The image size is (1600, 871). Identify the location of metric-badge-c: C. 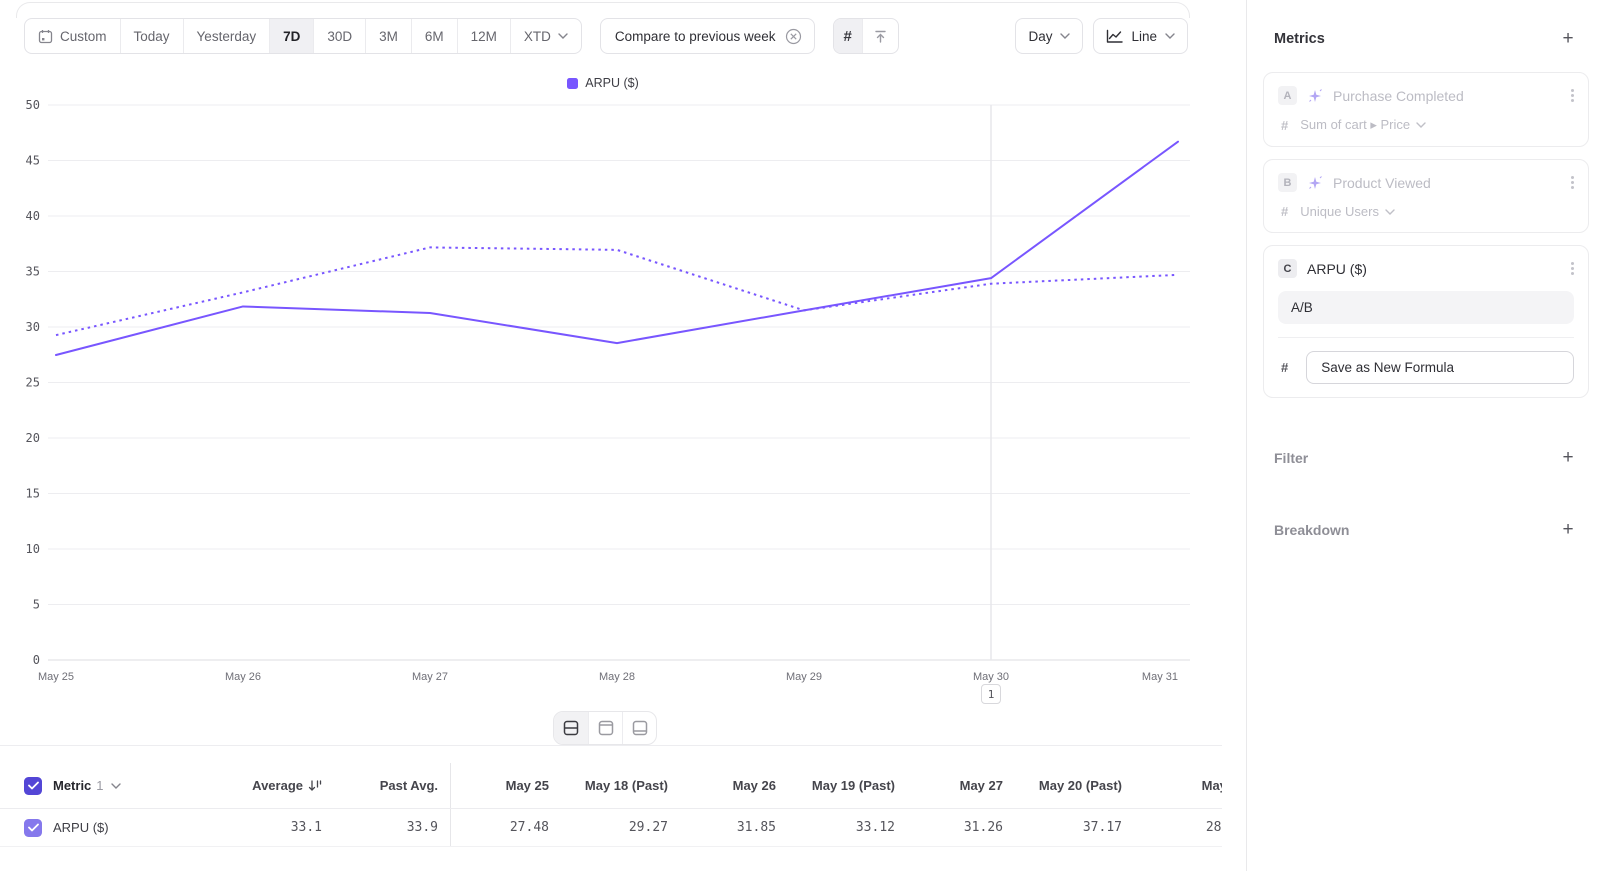
(1287, 268).